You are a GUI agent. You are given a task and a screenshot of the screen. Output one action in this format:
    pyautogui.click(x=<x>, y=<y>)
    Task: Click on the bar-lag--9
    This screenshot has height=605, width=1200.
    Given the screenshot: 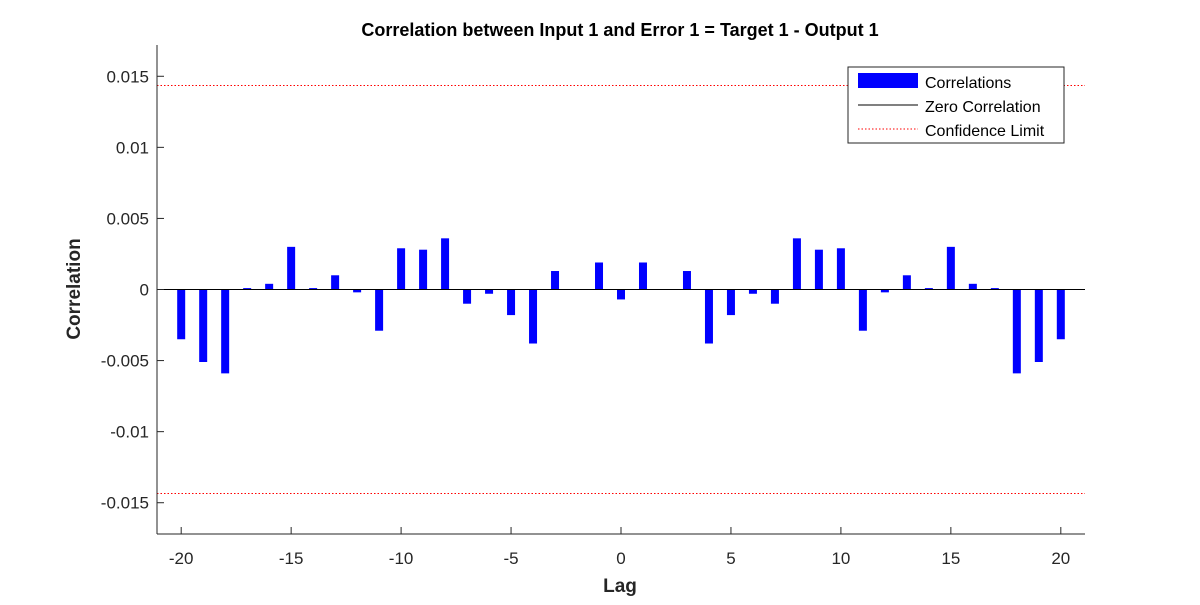 What is the action you would take?
    pyautogui.click(x=423, y=269)
    